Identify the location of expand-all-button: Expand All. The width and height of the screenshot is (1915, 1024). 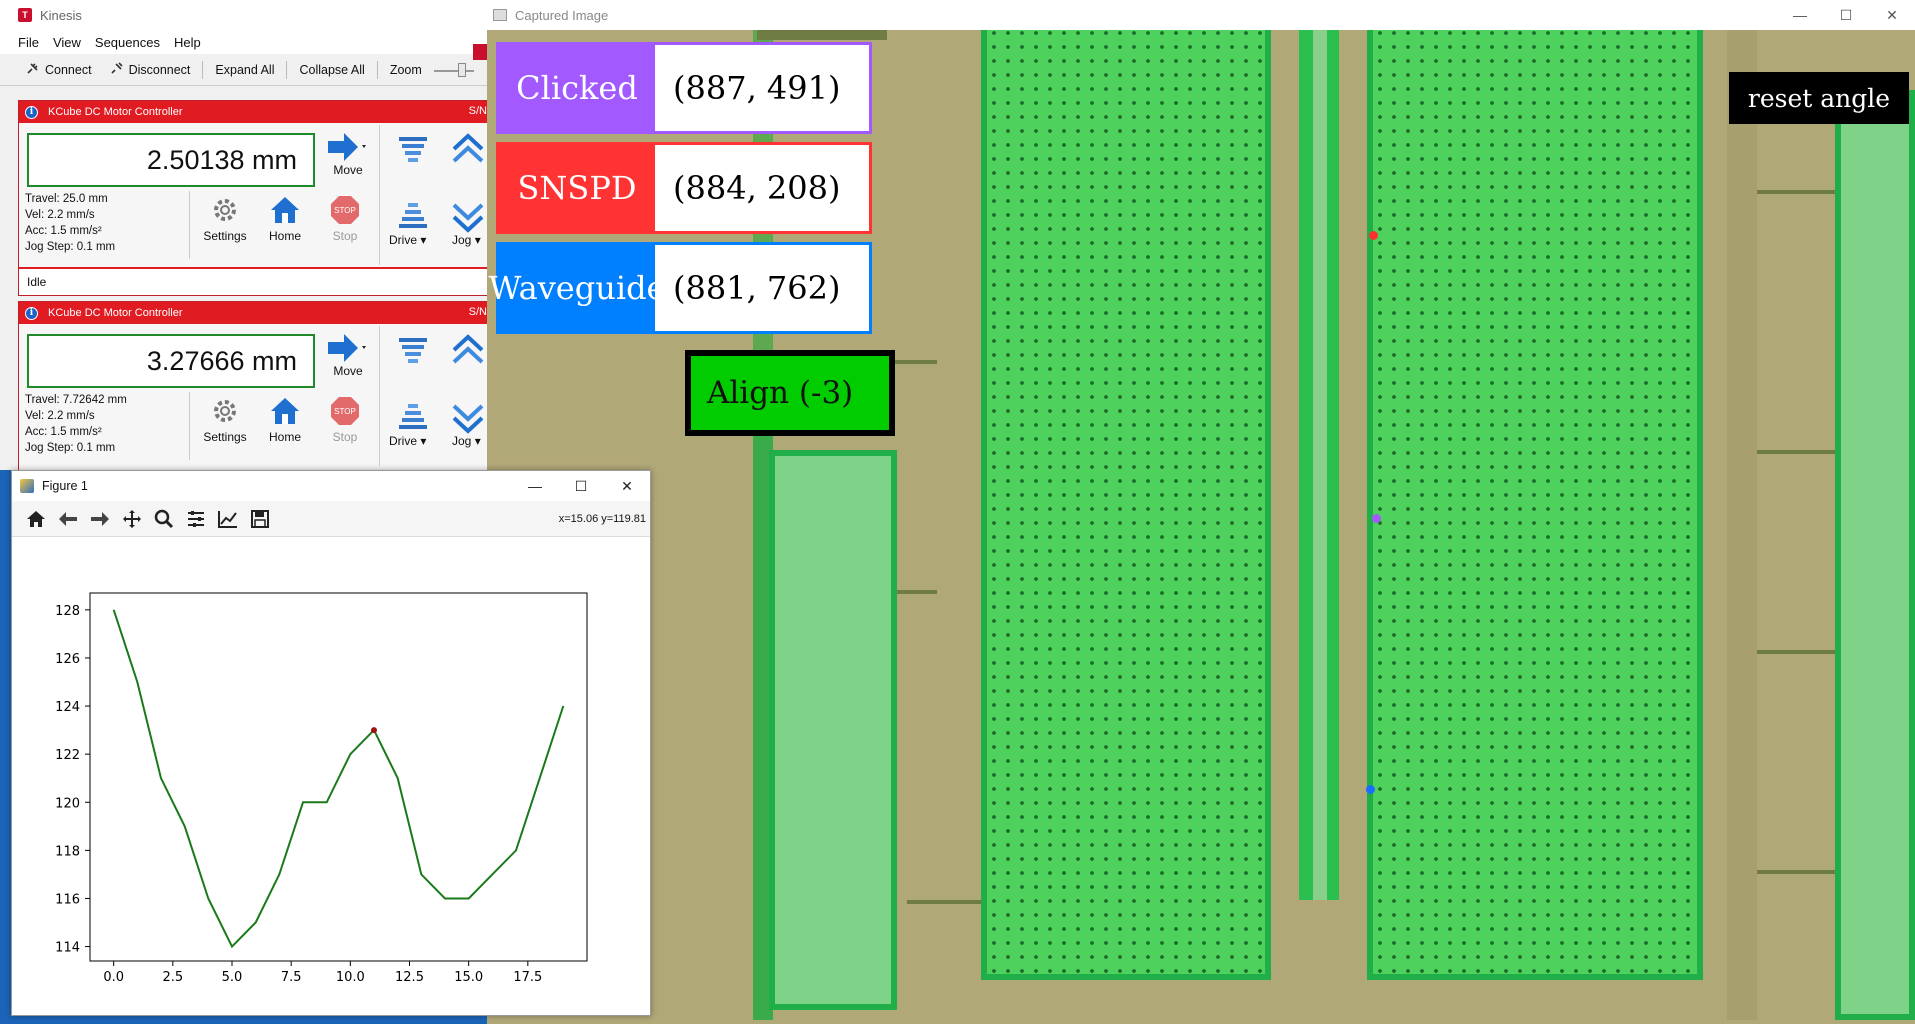
(245, 69).